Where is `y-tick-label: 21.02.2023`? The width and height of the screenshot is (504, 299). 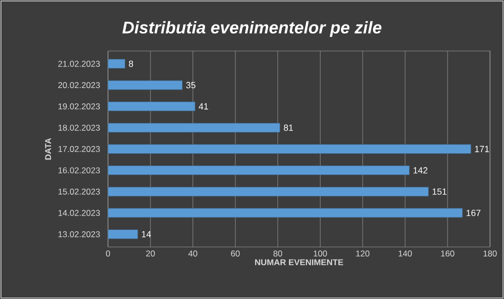 y-tick-label: 21.02.2023 is located at coordinates (79, 63).